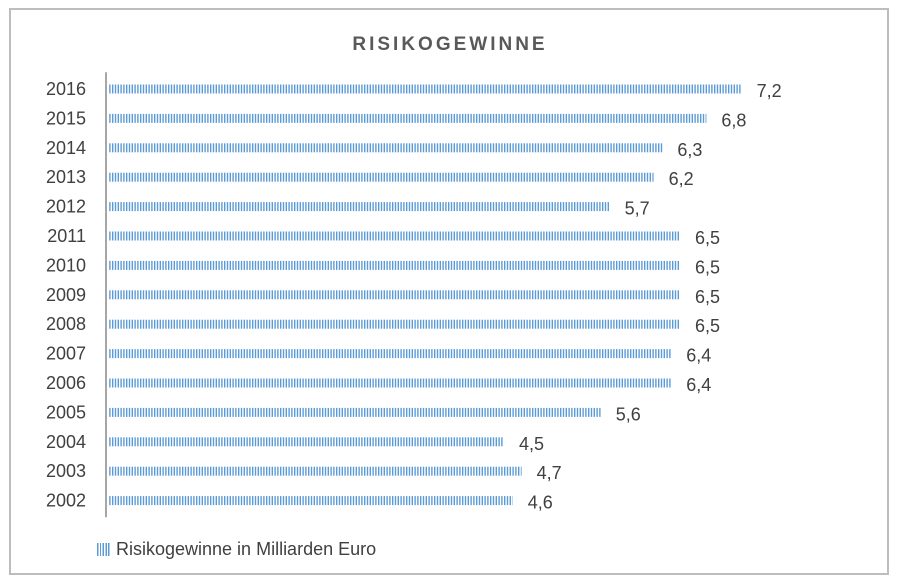 This screenshot has width=900, height=584. What do you see at coordinates (394, 295) in the screenshot?
I see `bar-2009` at bounding box center [394, 295].